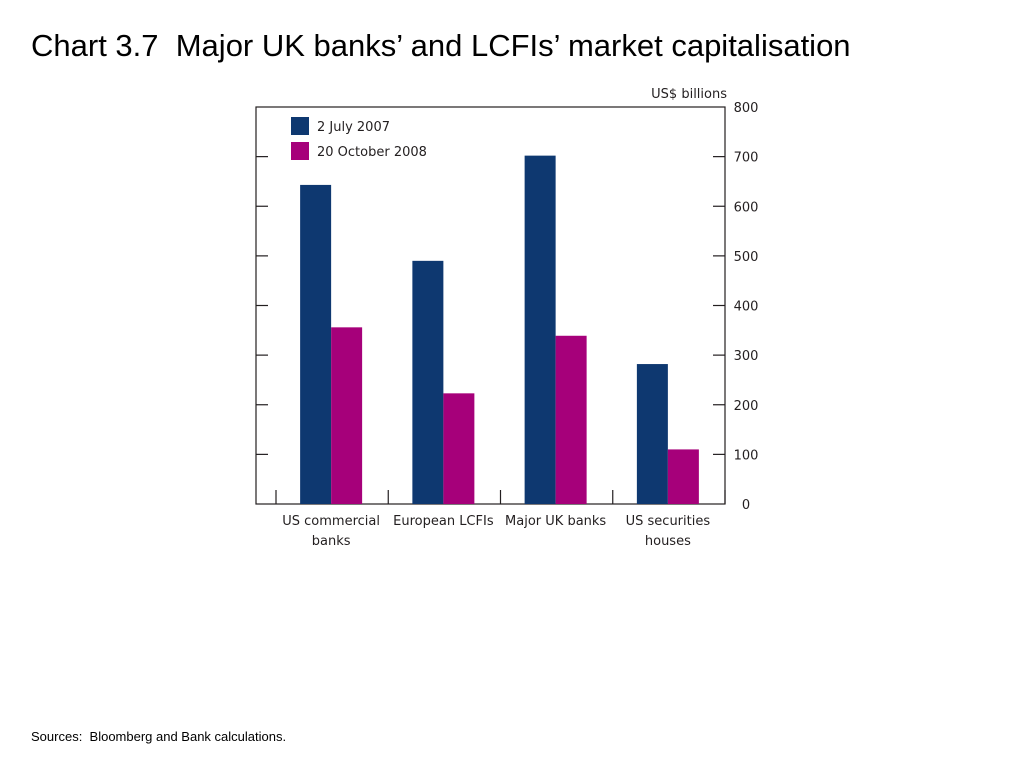 The image size is (1024, 768). What do you see at coordinates (746, 158) in the screenshot?
I see `y-tick-label: 700` at bounding box center [746, 158].